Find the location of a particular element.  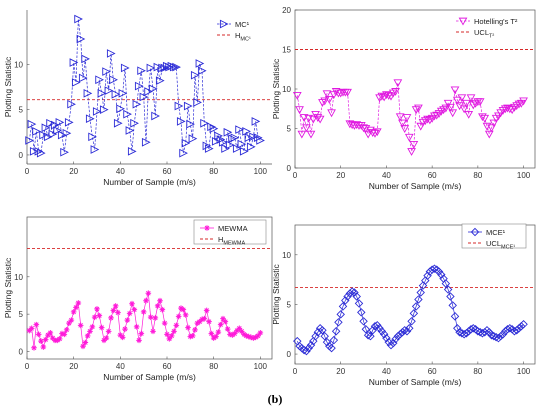

x-tick-label: 20 is located at coordinates (340, 371).